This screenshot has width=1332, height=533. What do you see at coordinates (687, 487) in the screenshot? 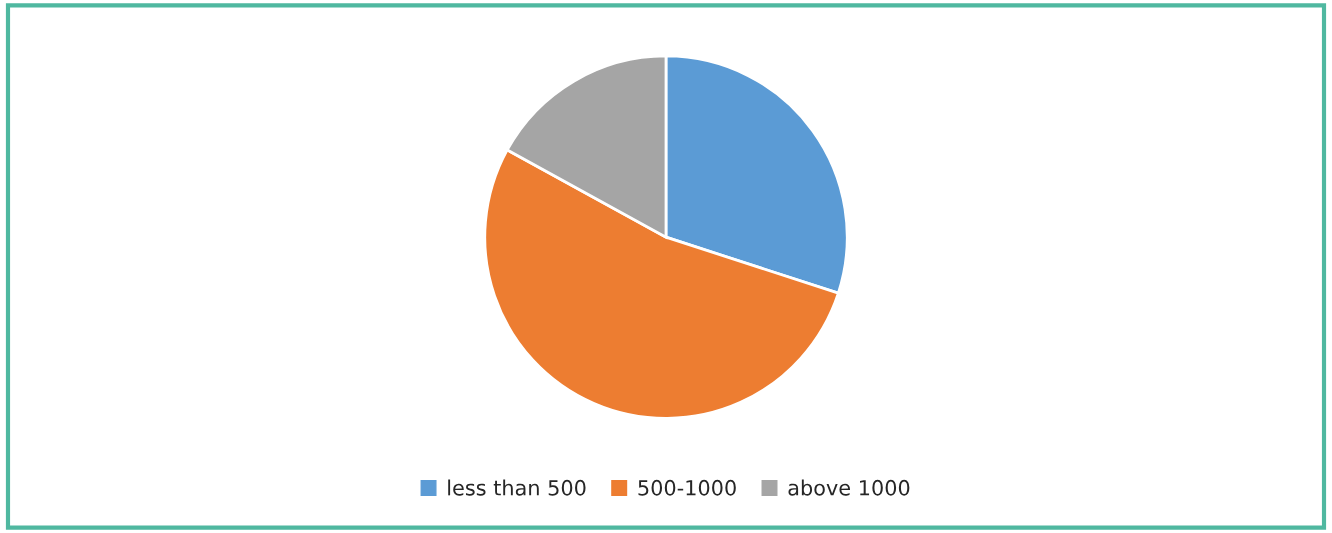
I see `legend-label: 500-1000` at bounding box center [687, 487].